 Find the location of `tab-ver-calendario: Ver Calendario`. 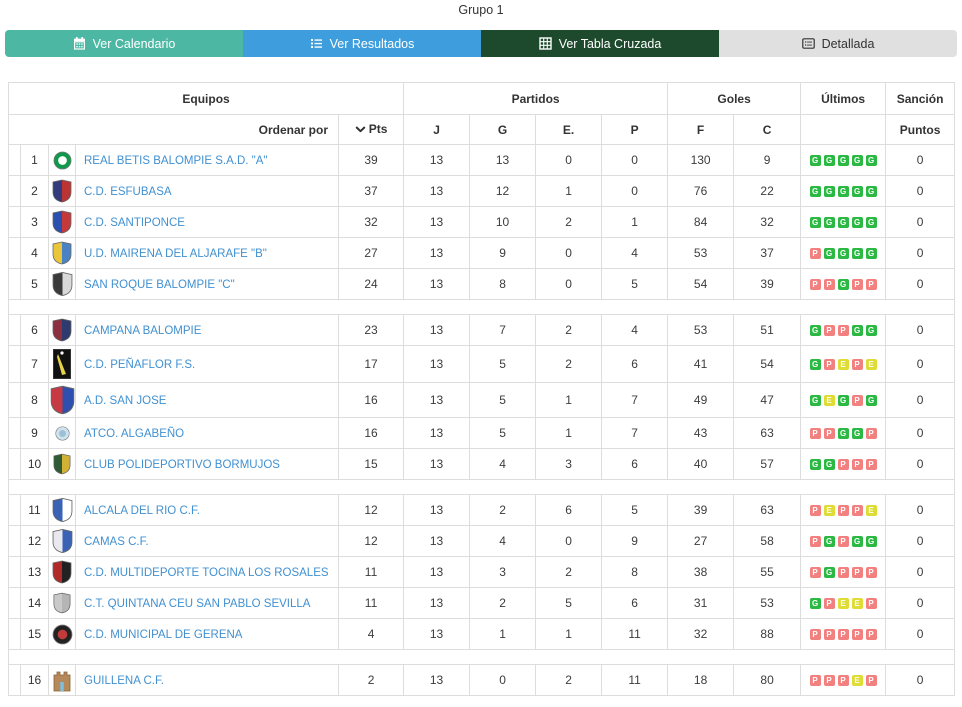

tab-ver-calendario: Ver Calendario is located at coordinates (124, 43).